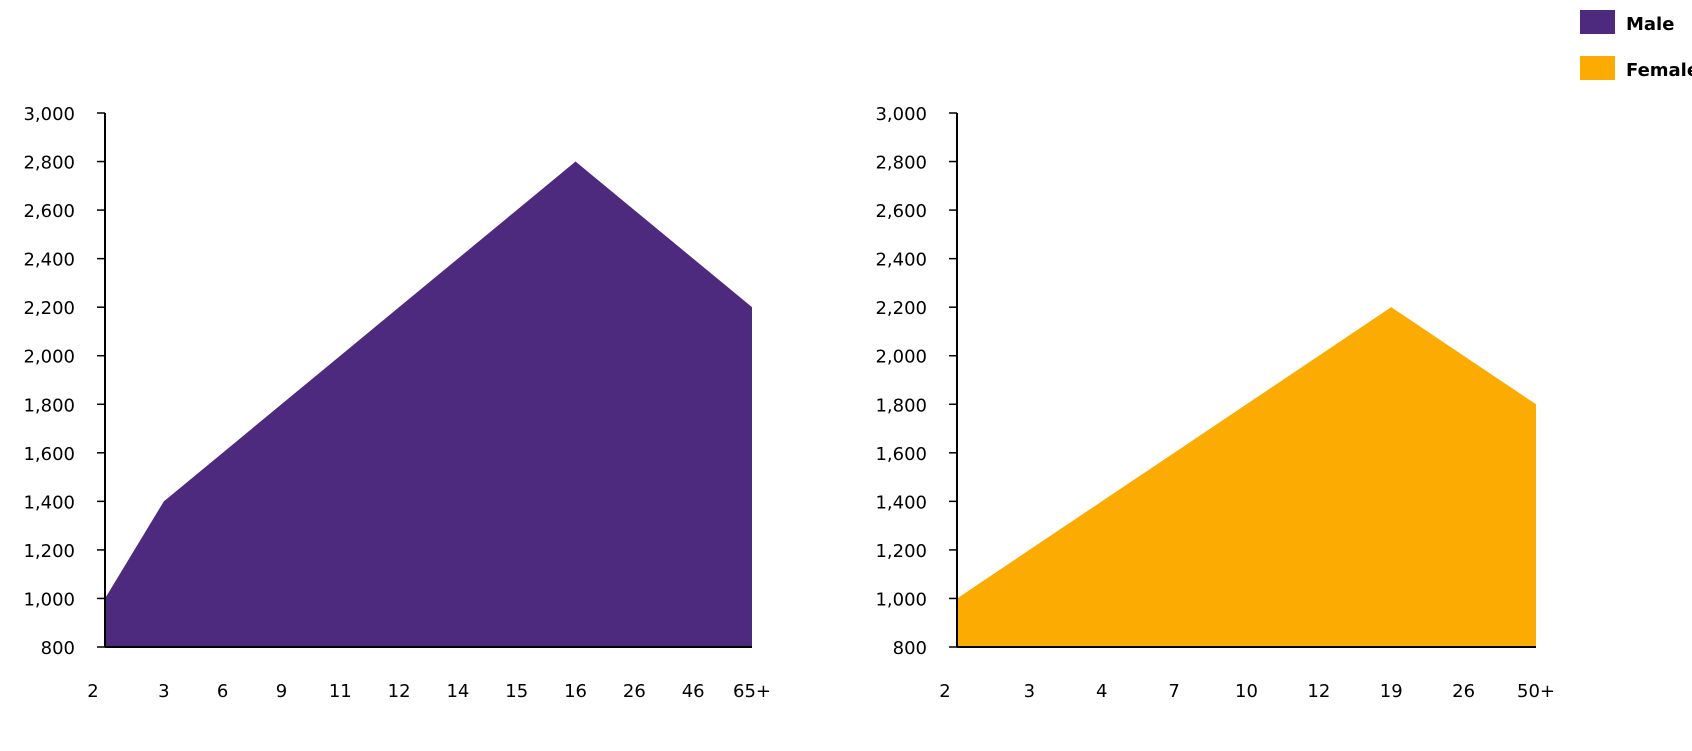  I want to click on male-x-tick-label: 2, so click(92, 691).